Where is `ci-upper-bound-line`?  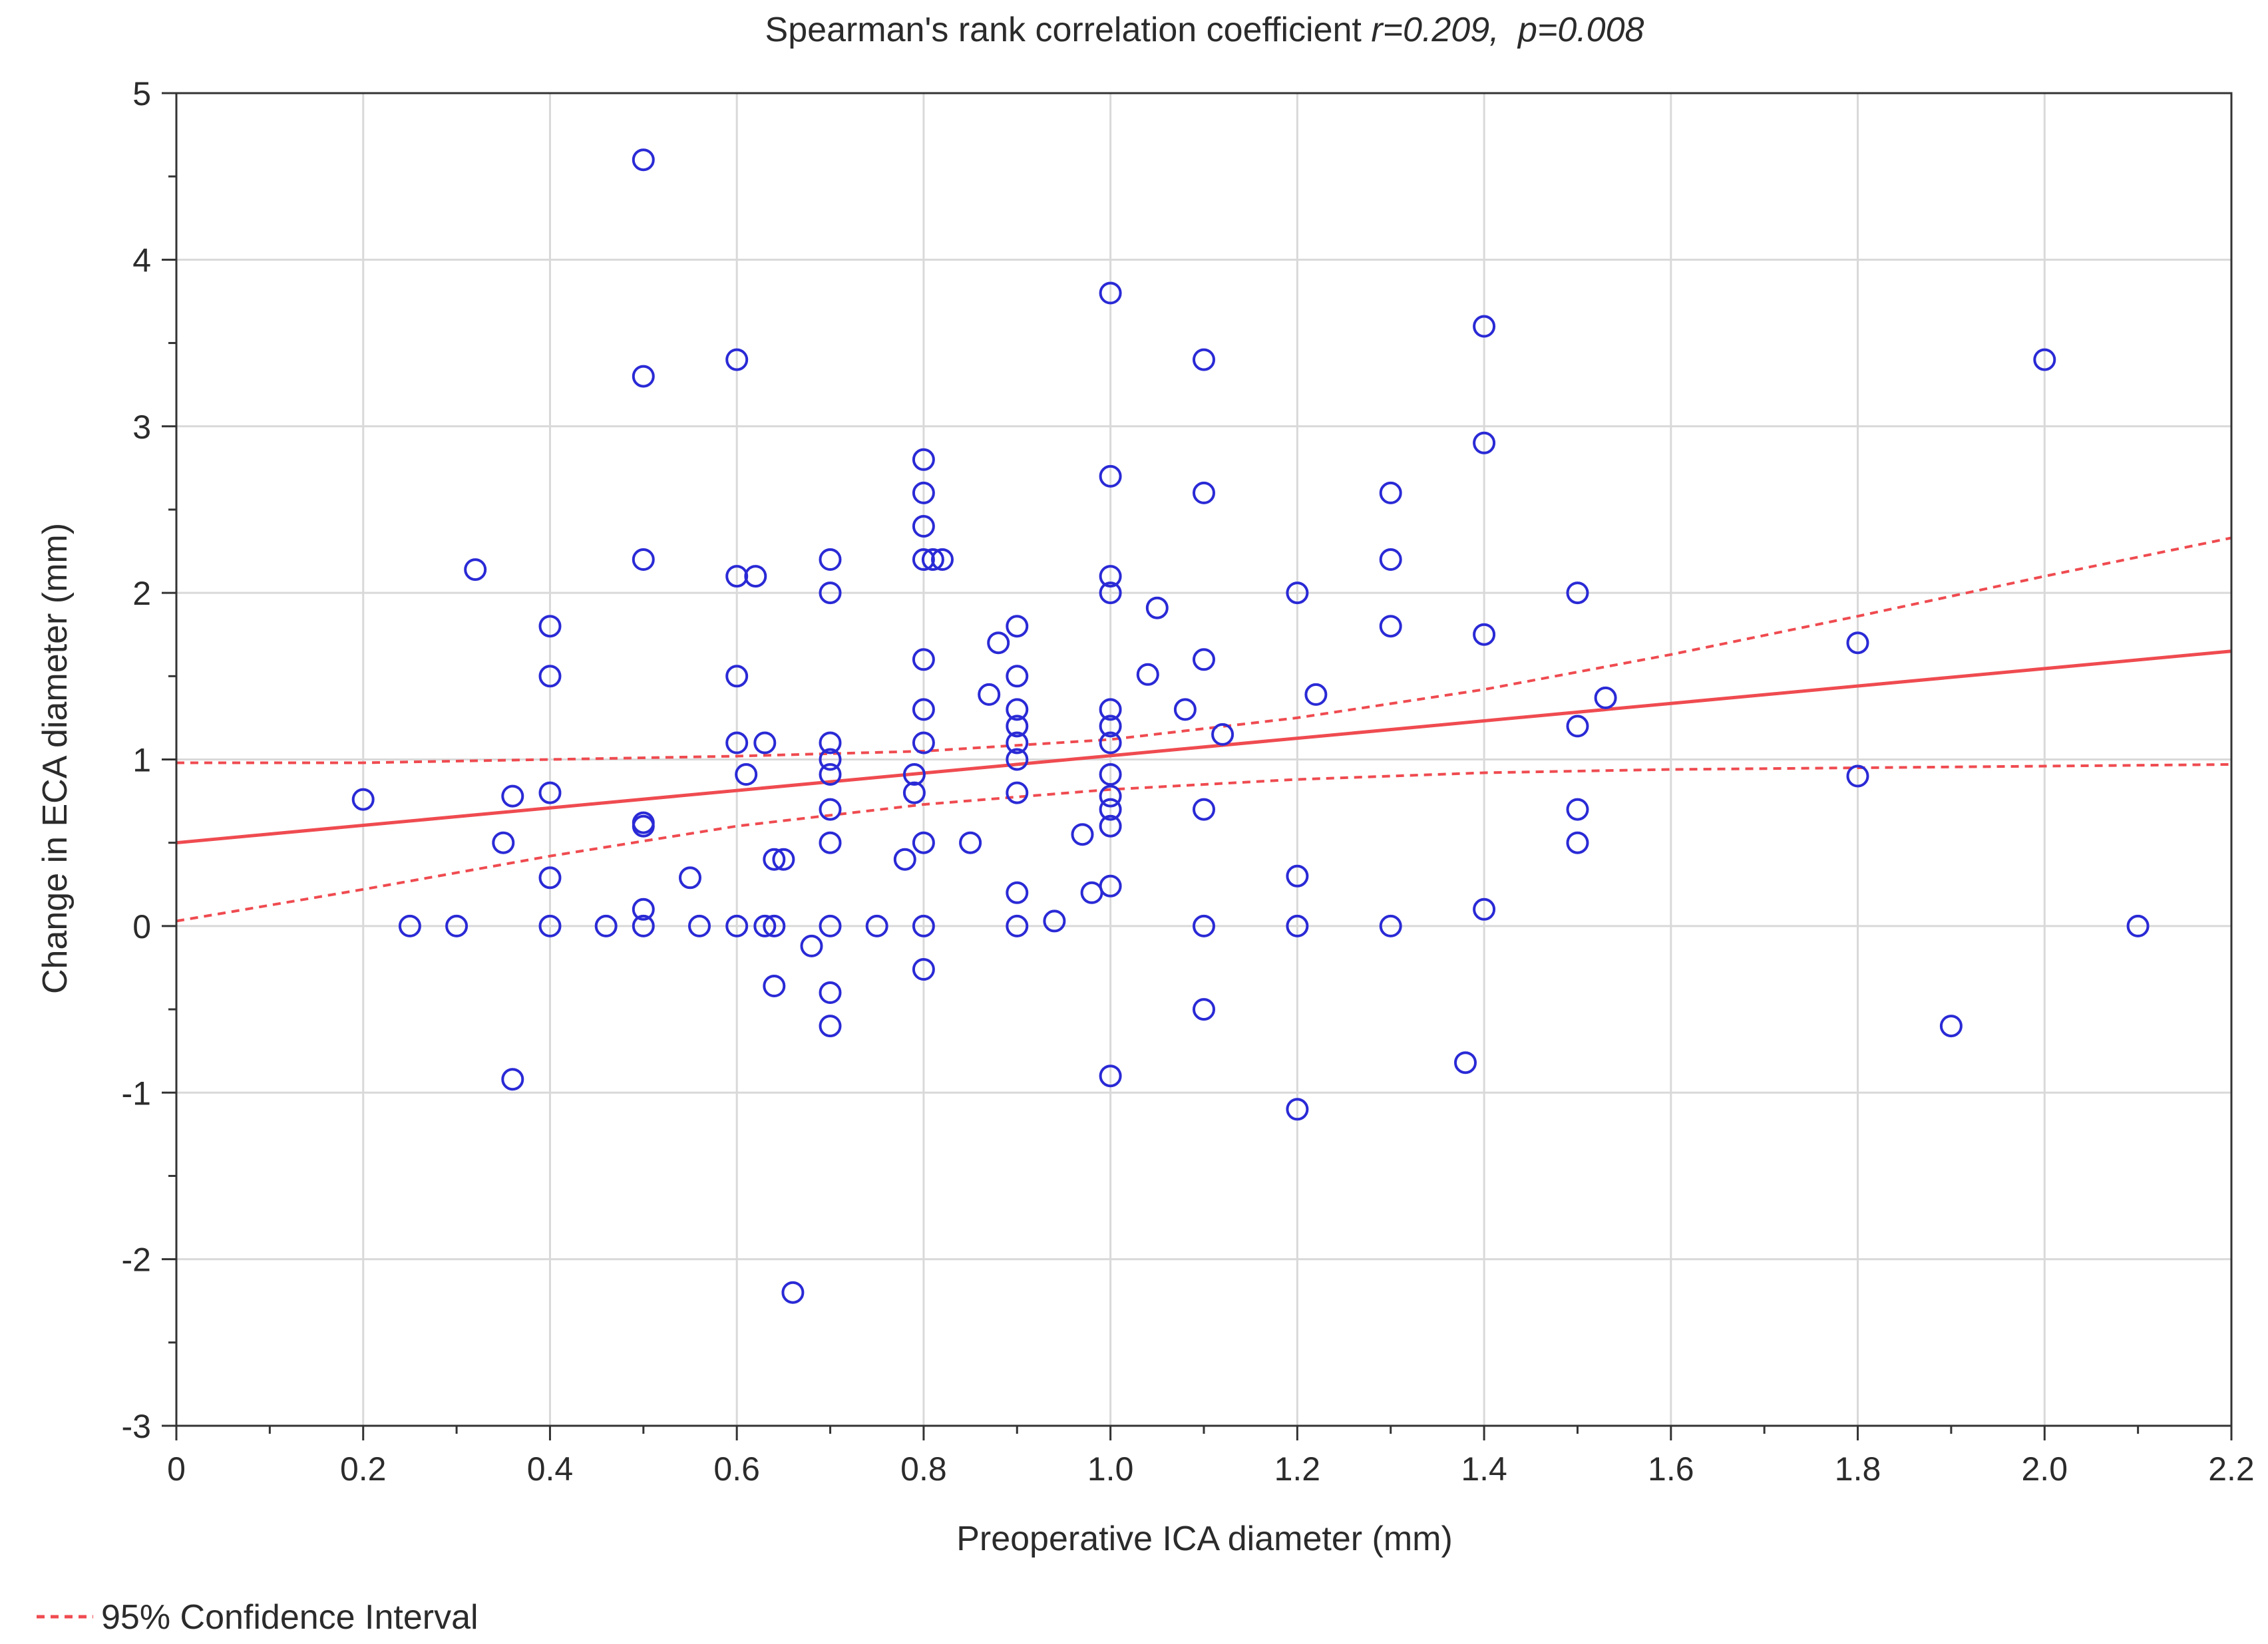
ci-upper-bound-line is located at coordinates (1204, 650).